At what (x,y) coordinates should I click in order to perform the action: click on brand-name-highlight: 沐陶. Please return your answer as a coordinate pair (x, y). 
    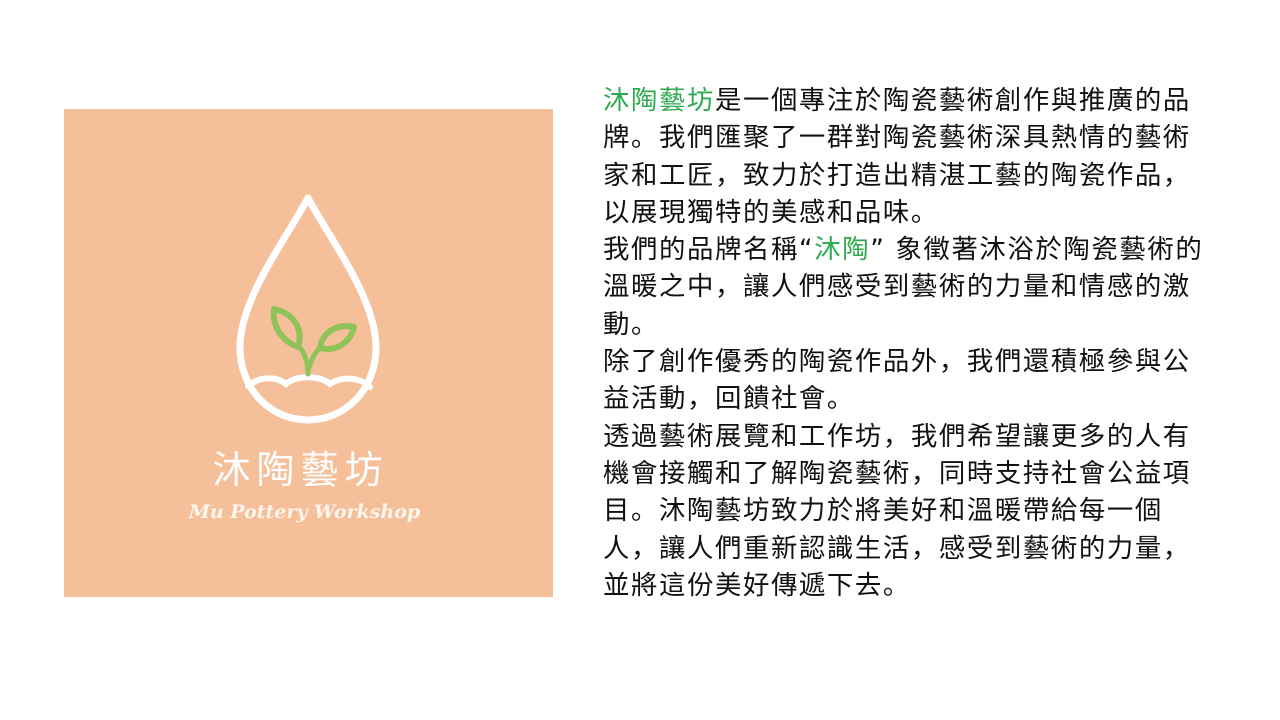
    Looking at the image, I should click on (842, 250).